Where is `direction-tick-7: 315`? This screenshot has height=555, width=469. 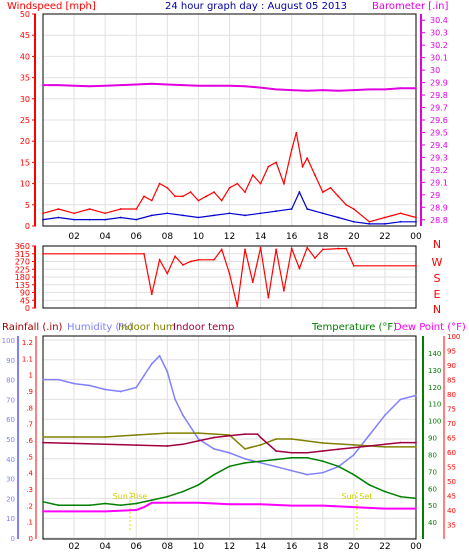
direction-tick-7: 315 is located at coordinates (22, 254).